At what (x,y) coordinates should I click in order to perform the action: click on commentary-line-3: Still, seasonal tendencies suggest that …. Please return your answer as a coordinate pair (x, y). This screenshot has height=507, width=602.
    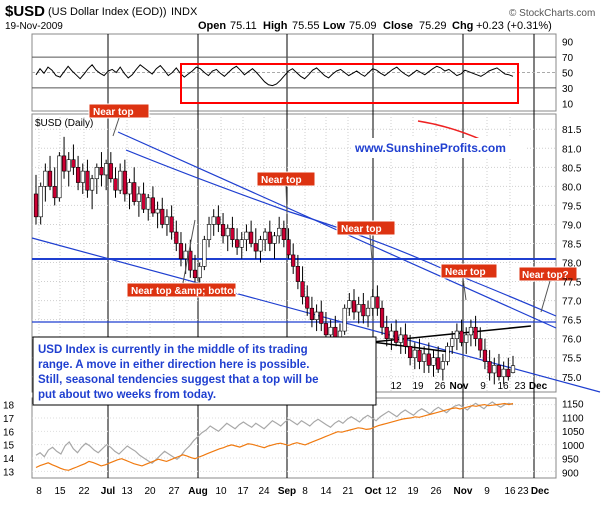
    Looking at the image, I should click on (178, 380).